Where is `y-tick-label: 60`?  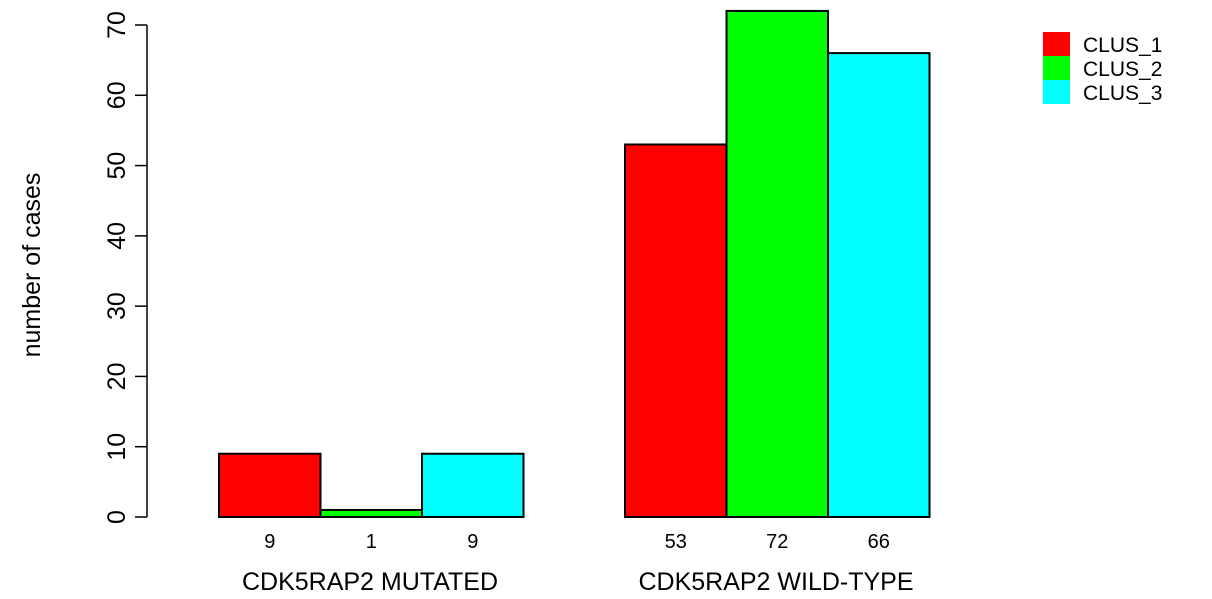 y-tick-label: 60 is located at coordinates (117, 95).